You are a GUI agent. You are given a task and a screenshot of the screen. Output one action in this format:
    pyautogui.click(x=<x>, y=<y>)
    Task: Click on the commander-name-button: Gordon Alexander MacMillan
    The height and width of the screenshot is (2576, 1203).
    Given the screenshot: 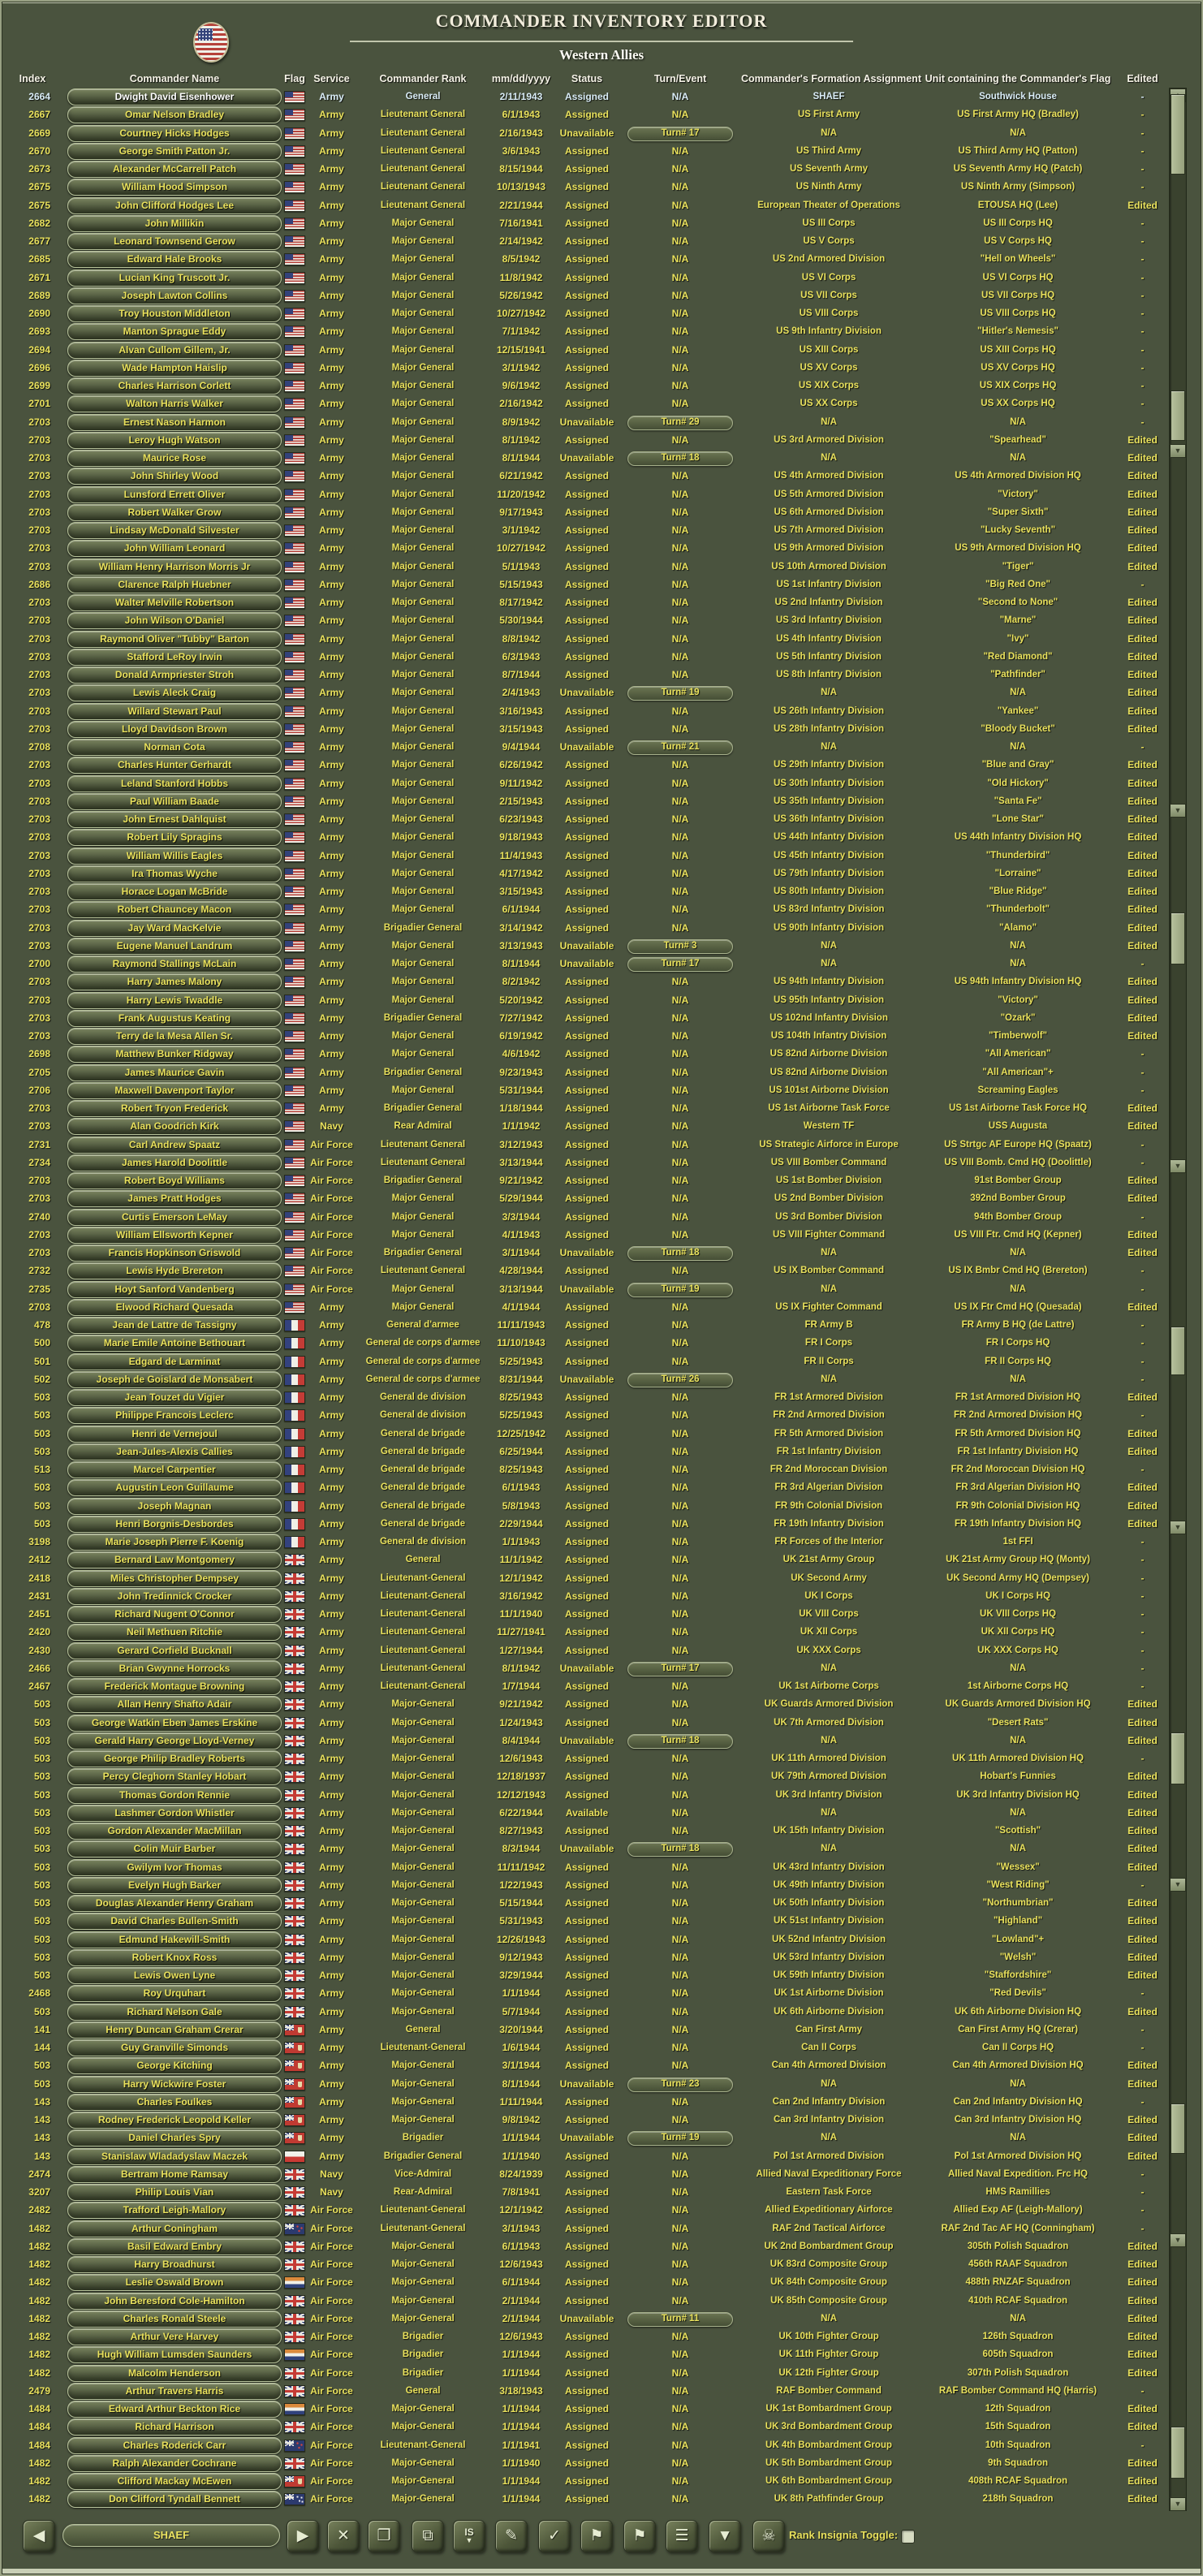 What is the action you would take?
    pyautogui.click(x=175, y=1831)
    